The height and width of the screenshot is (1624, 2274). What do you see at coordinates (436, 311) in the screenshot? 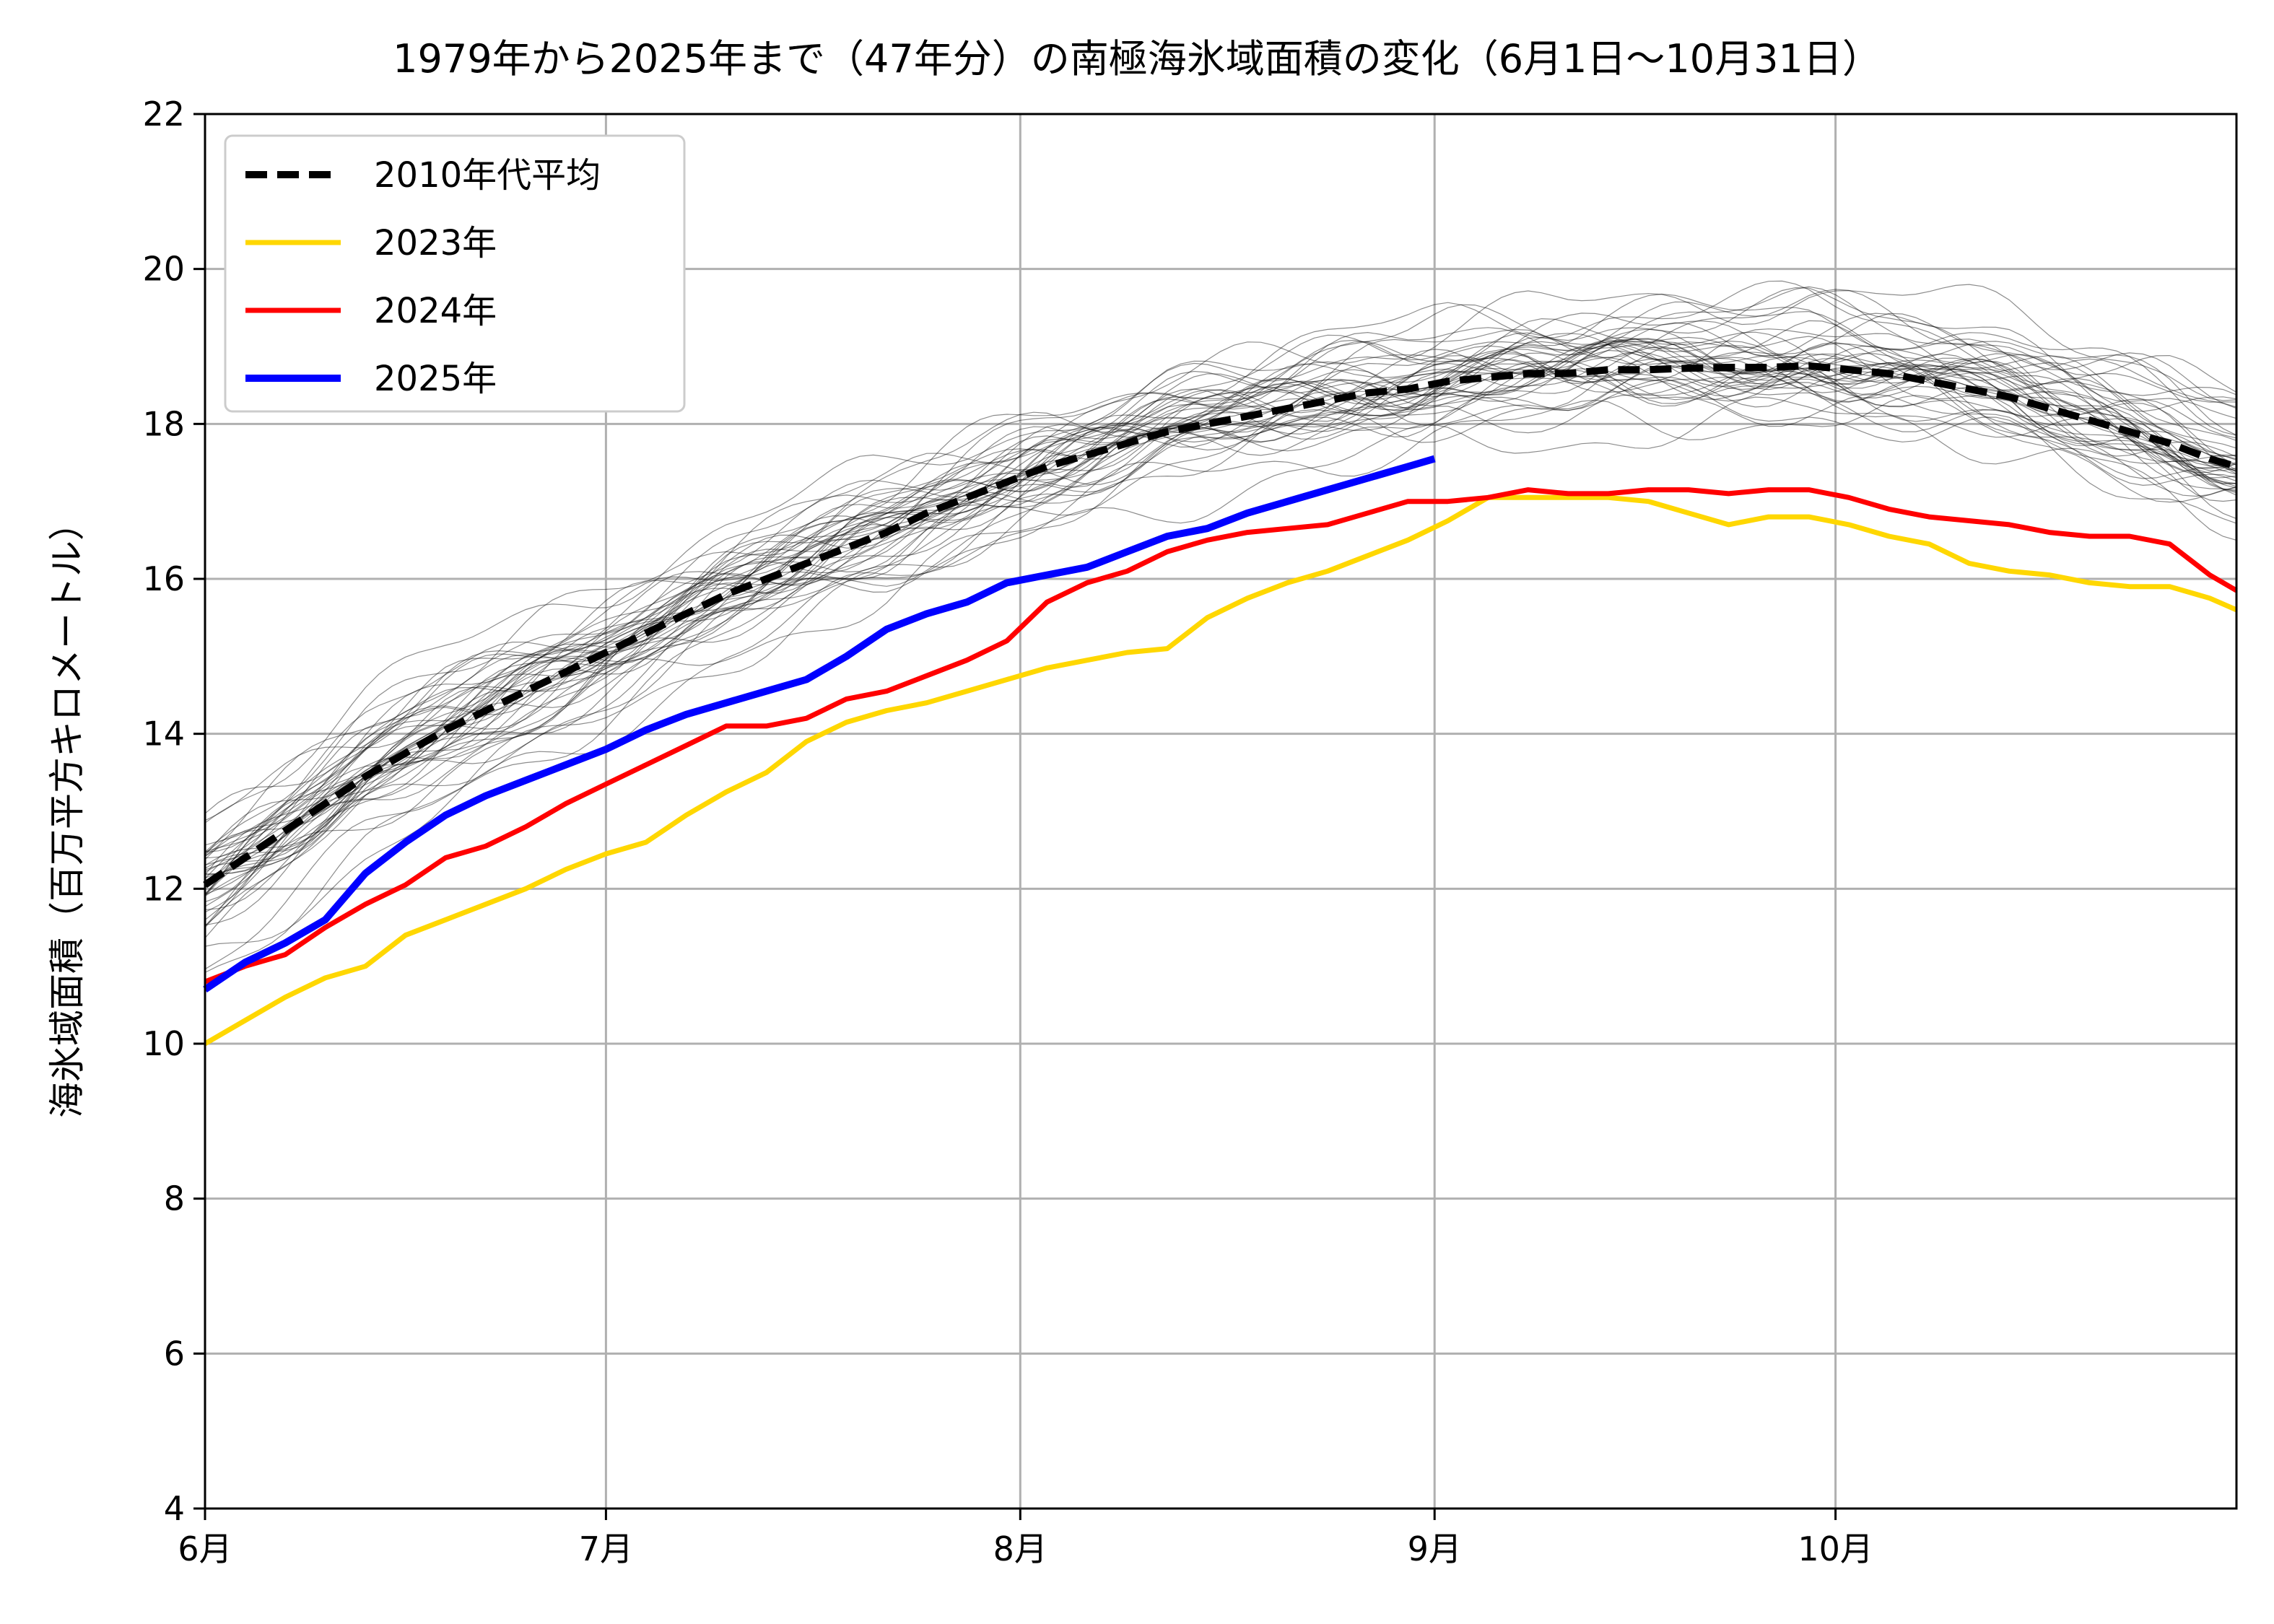
I see `legend-label-2: 2024年` at bounding box center [436, 311].